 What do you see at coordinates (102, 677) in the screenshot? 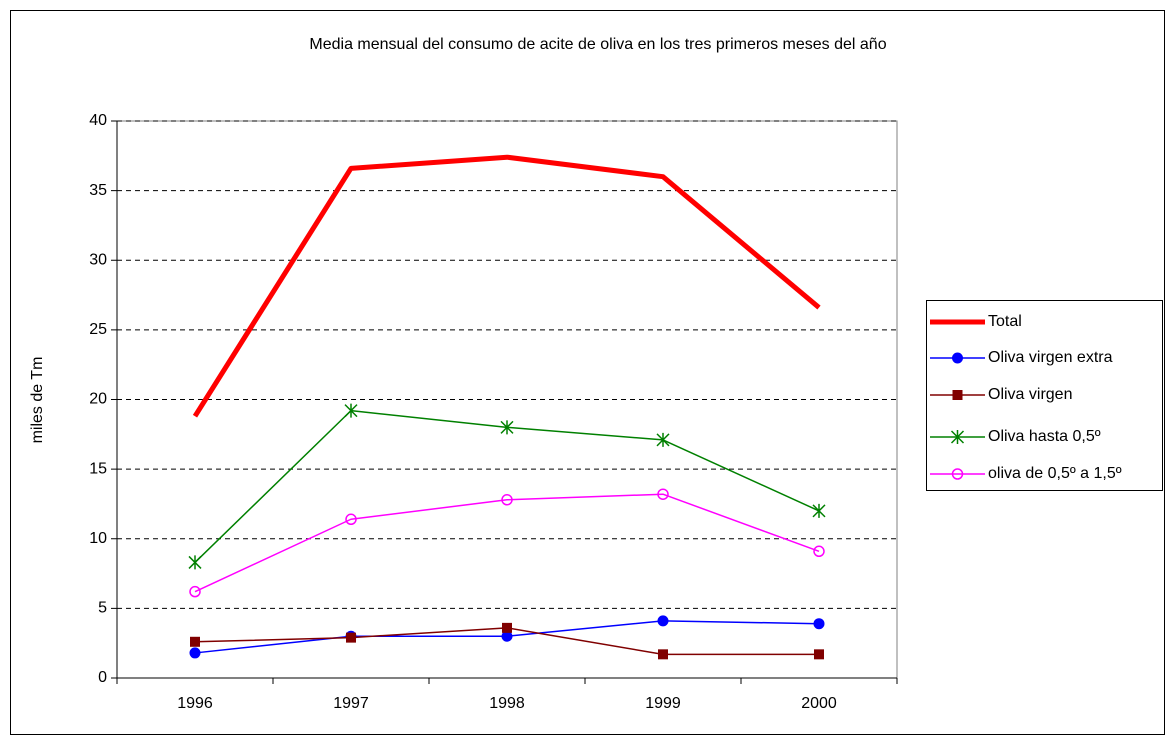
I see `y-tick-label: 0` at bounding box center [102, 677].